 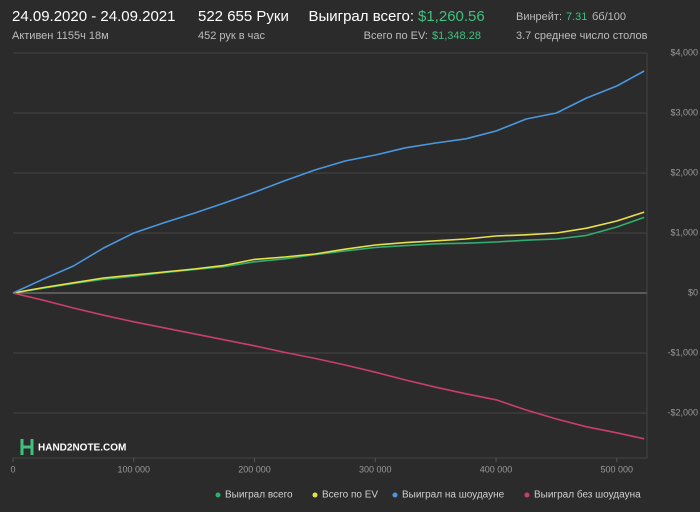 What do you see at coordinates (576, 17) in the screenshot?
I see `winrate-value: 7.31` at bounding box center [576, 17].